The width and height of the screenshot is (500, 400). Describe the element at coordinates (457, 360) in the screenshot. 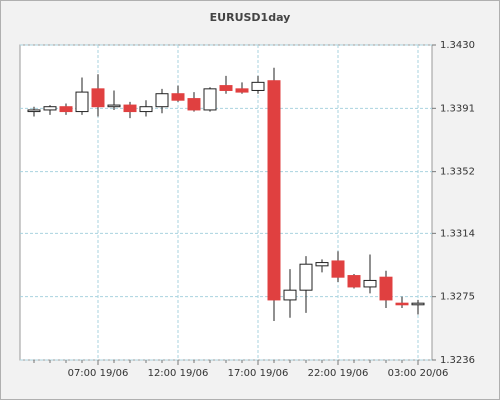

I see `y-tick-label: 1.3236` at that location.